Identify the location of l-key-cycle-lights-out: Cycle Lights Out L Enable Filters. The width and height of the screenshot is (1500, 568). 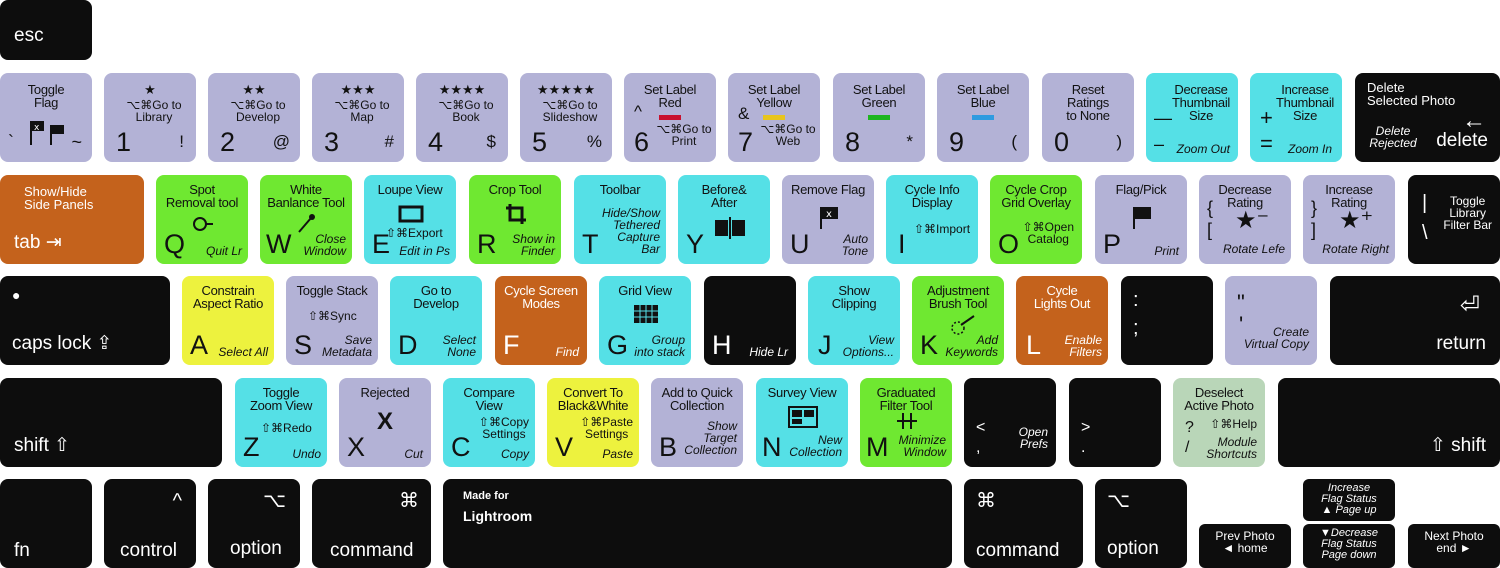
(1062, 320).